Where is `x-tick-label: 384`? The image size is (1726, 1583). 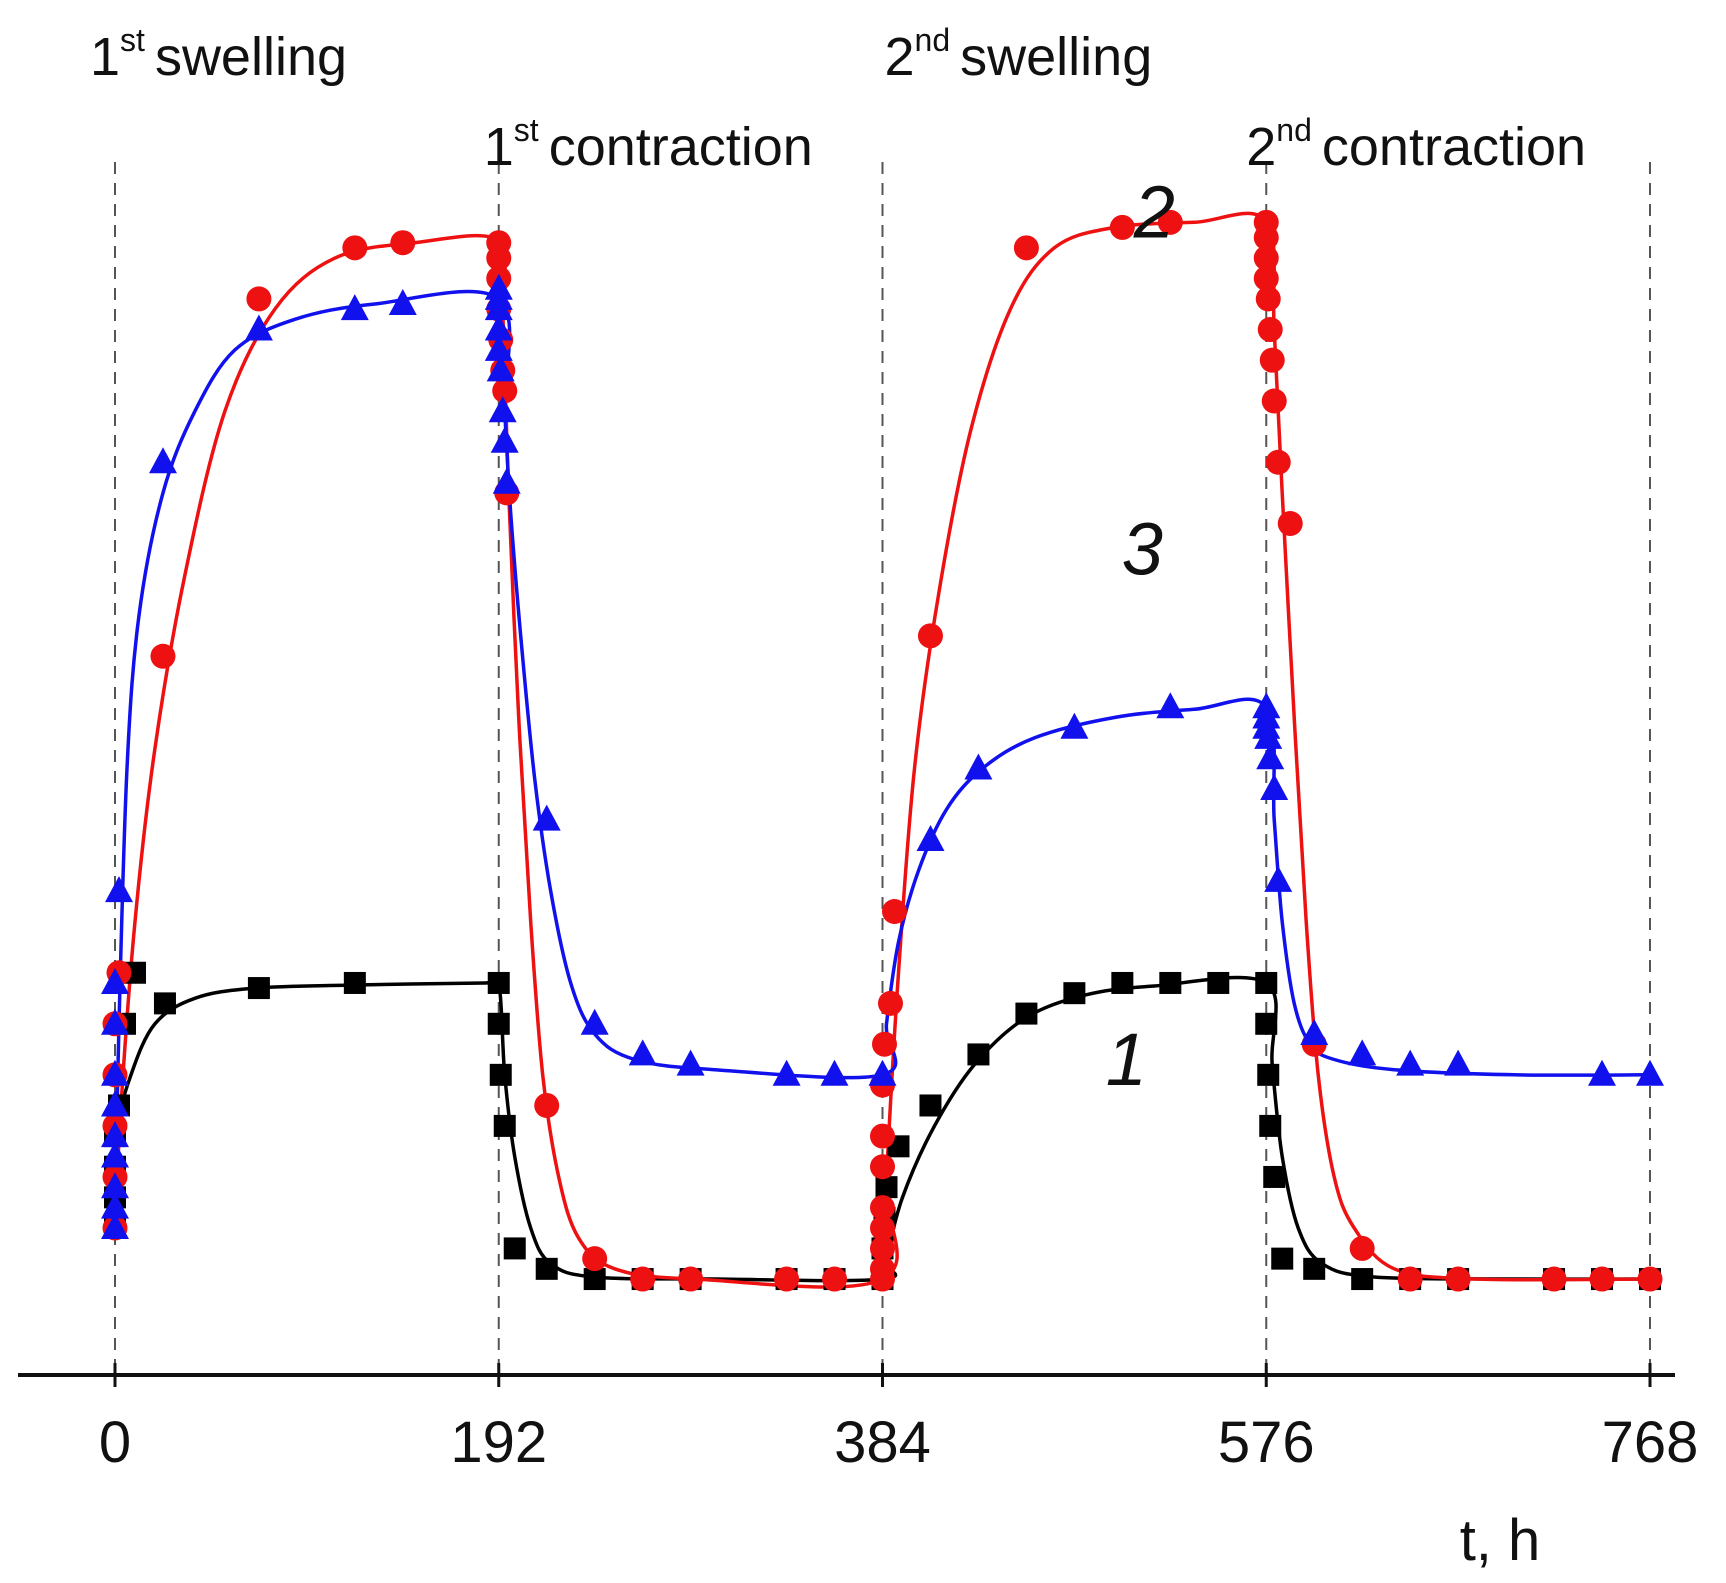 x-tick-label: 384 is located at coordinates (882, 1442).